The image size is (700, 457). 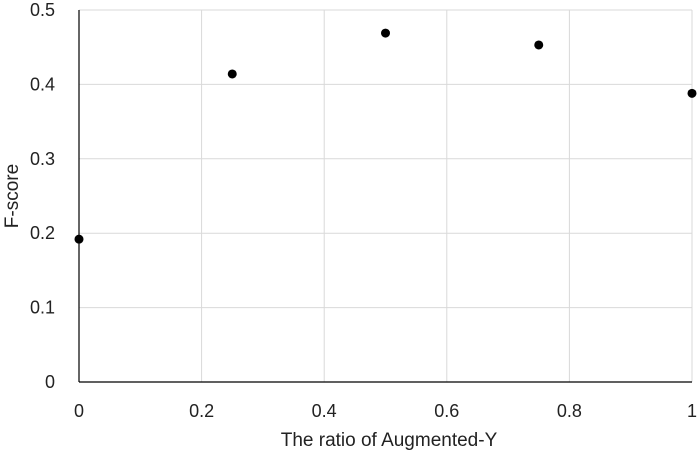 What do you see at coordinates (201, 411) in the screenshot?
I see `x-tick-label: 0.2` at bounding box center [201, 411].